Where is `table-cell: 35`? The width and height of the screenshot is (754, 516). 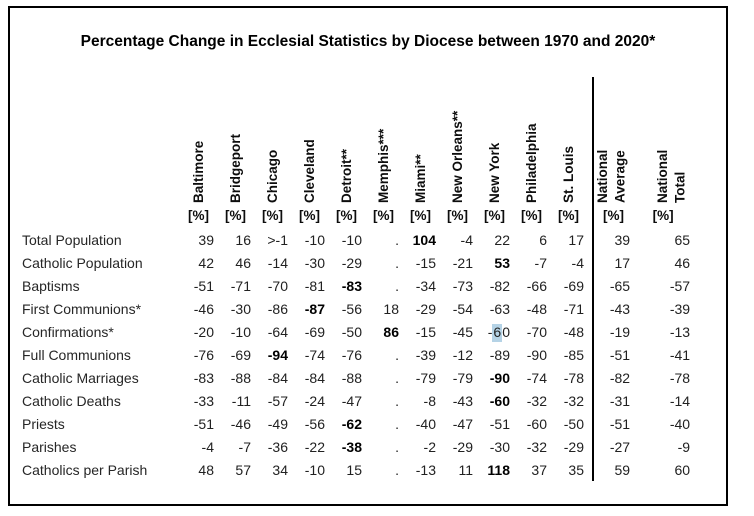 table-cell: 35 is located at coordinates (576, 469).